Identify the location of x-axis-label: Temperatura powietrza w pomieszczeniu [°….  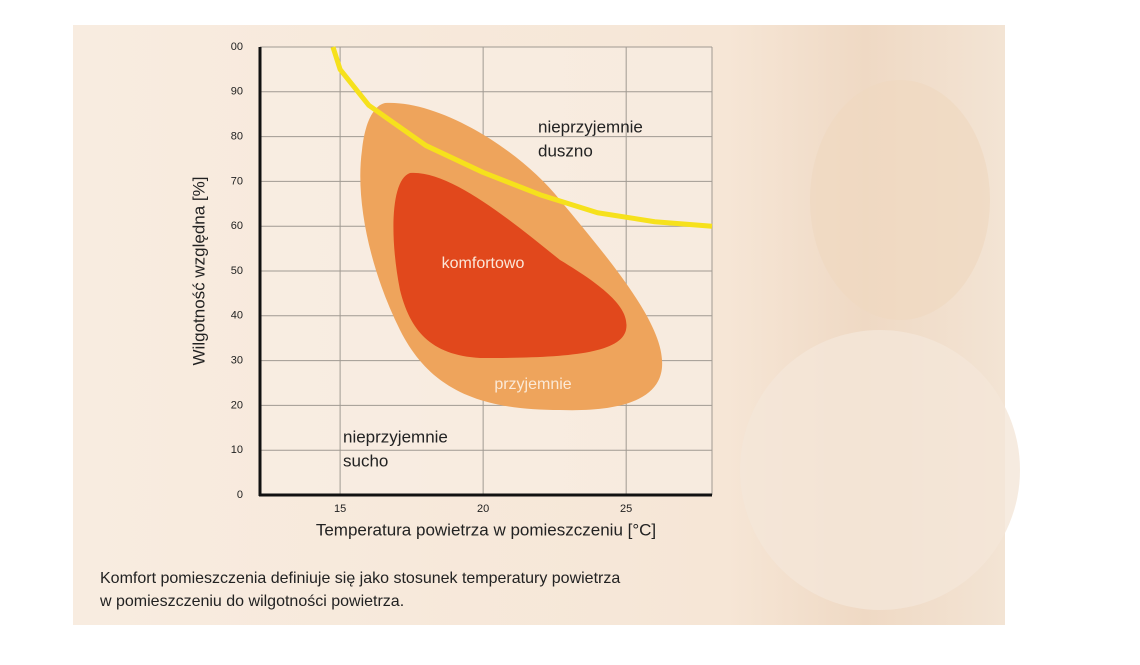
(486, 529).